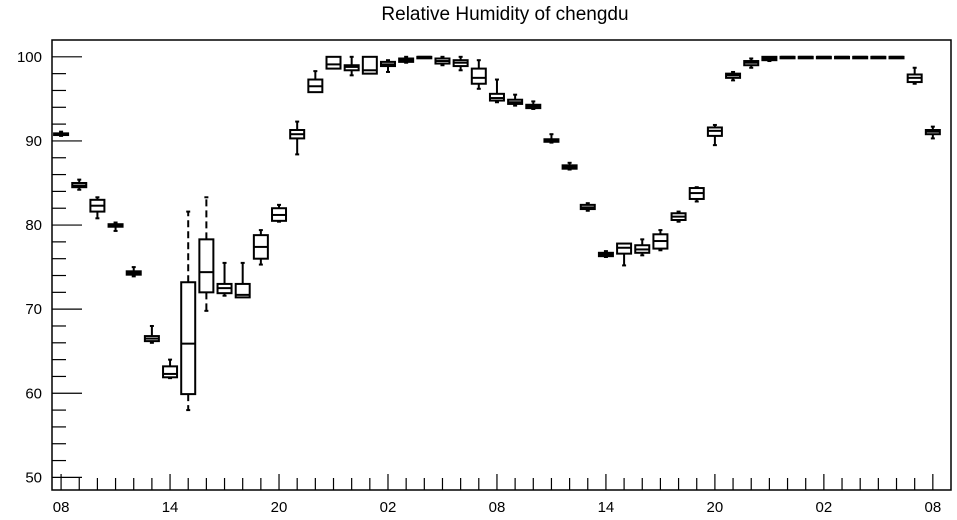 This screenshot has width=957, height=520. I want to click on y-tick-label: 90, so click(33, 141).